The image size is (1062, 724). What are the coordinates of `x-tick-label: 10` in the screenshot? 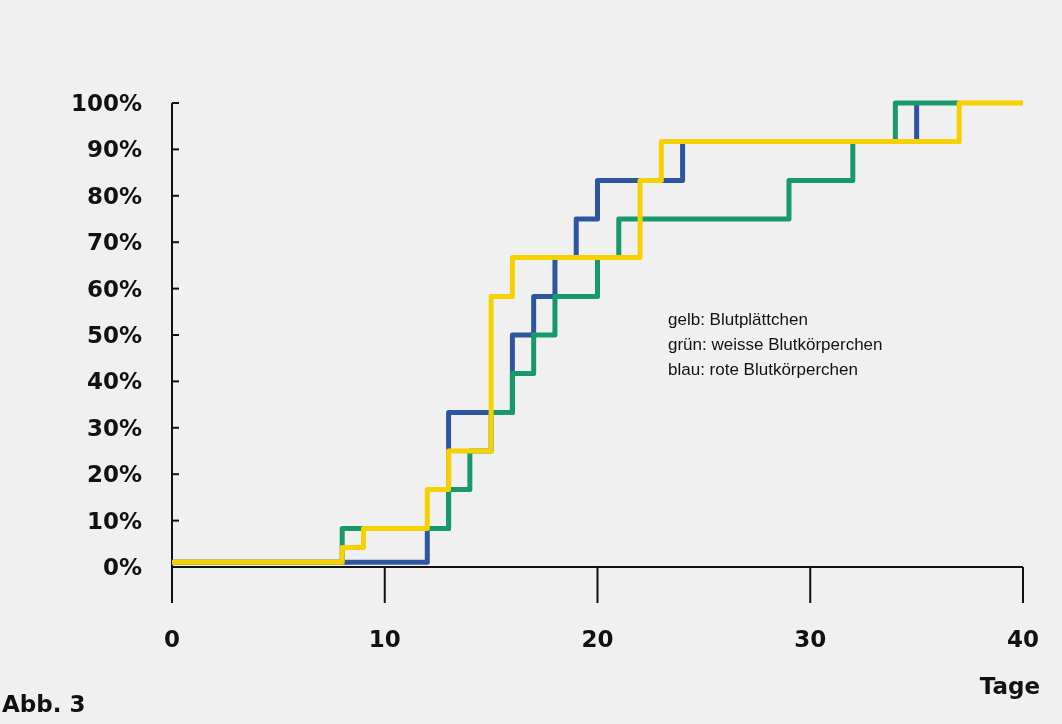 It's located at (384, 639).